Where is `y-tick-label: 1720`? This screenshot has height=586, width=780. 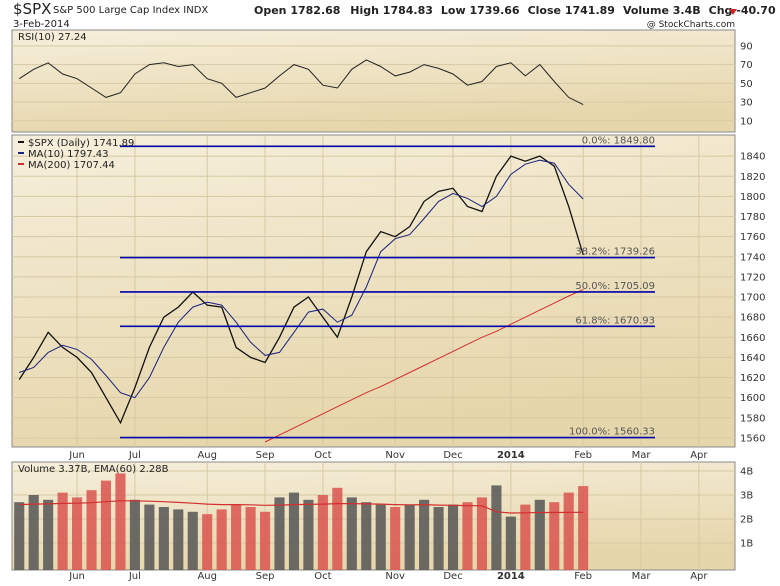
y-tick-label: 1720 is located at coordinates (752, 277).